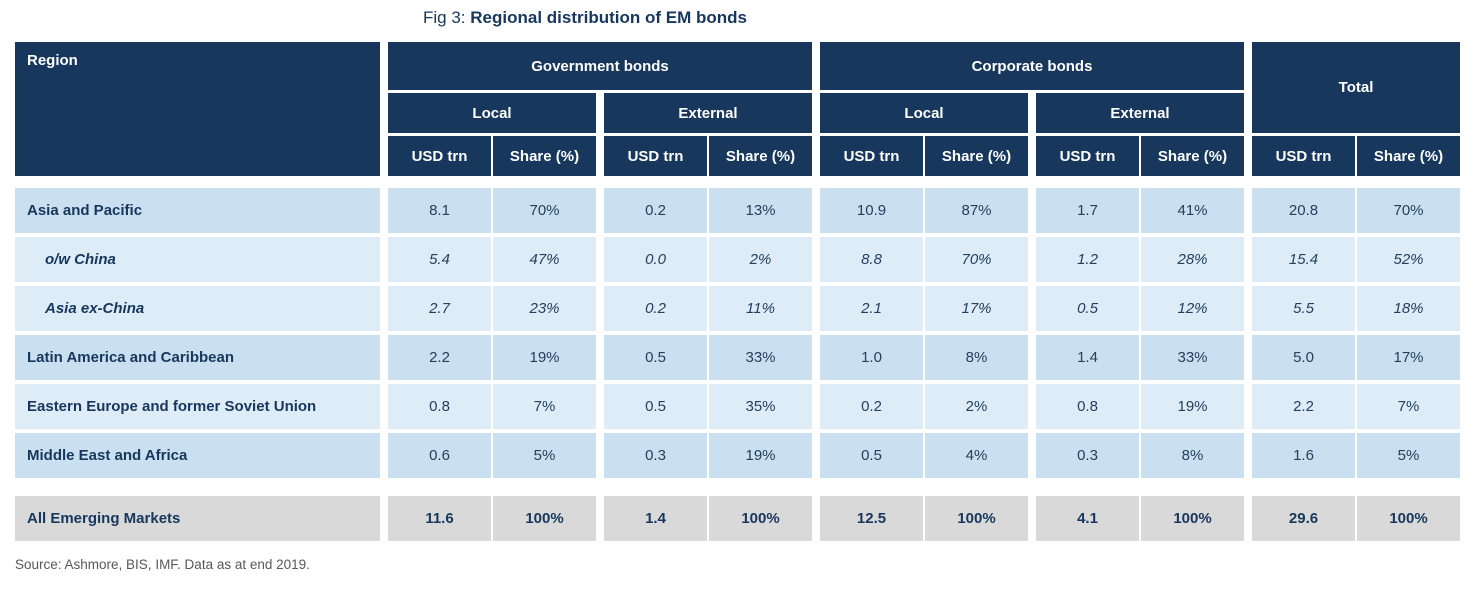 The image size is (1478, 590). What do you see at coordinates (760, 308) in the screenshot?
I see `value-cell: 11%` at bounding box center [760, 308].